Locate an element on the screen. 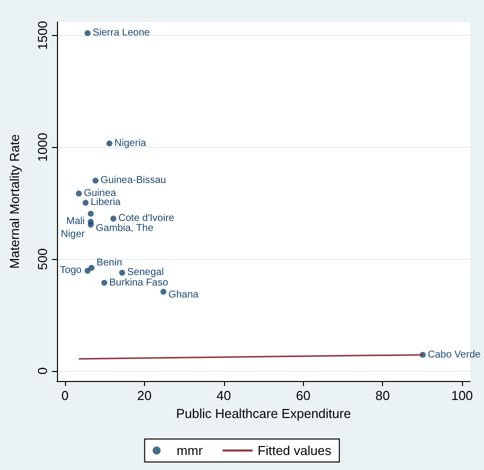 Image resolution: width=484 pixels, height=470 pixels. annotation: Burkina Faso is located at coordinates (139, 282).